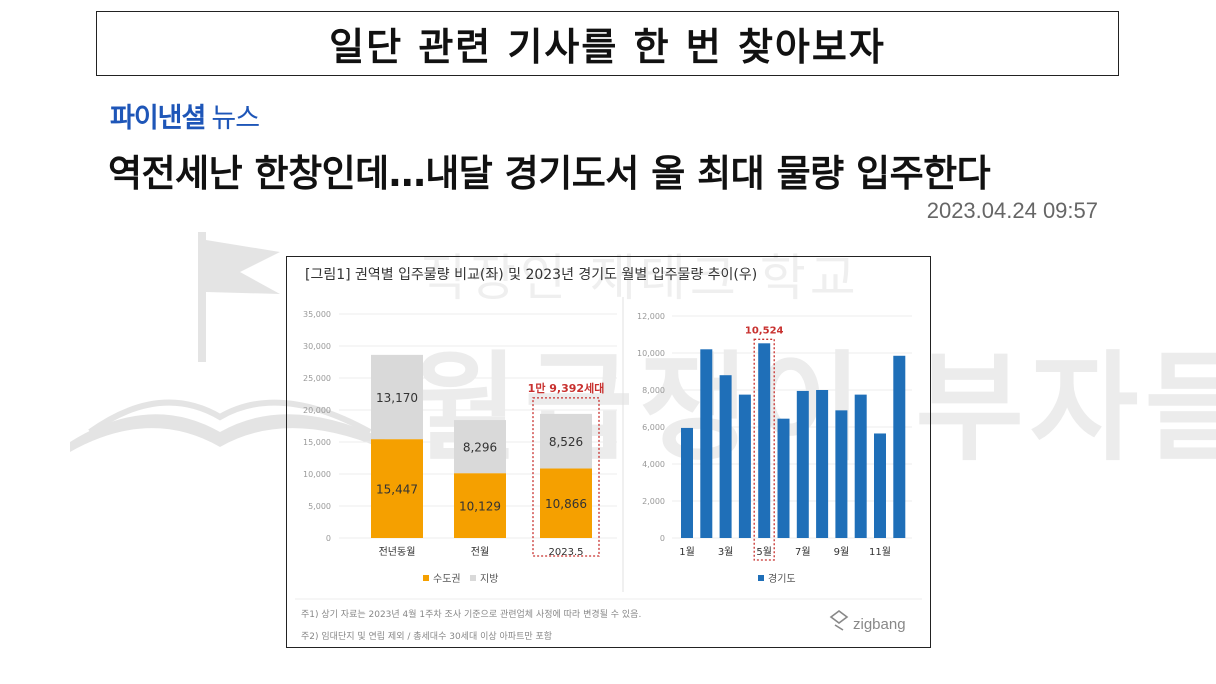 The image size is (1216, 684). I want to click on local-value-label: 13,170, so click(397, 398).